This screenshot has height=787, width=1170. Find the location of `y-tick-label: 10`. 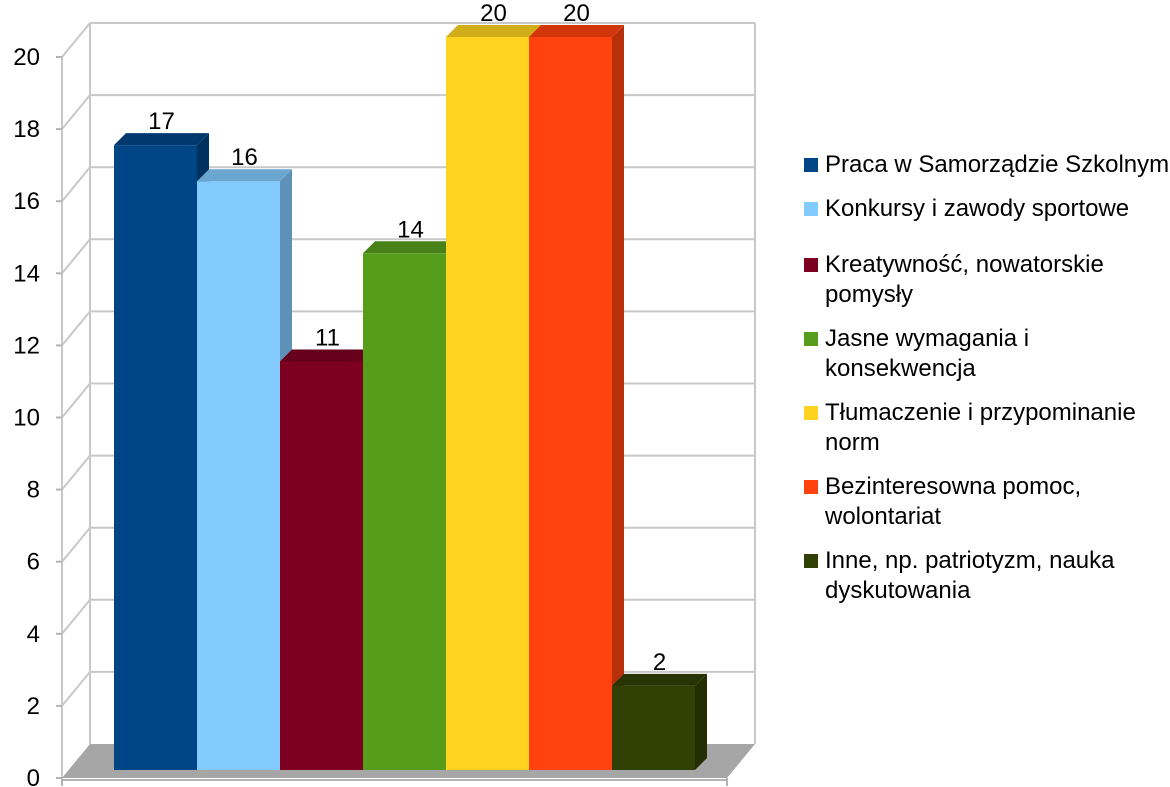

y-tick-label: 10 is located at coordinates (26, 418).